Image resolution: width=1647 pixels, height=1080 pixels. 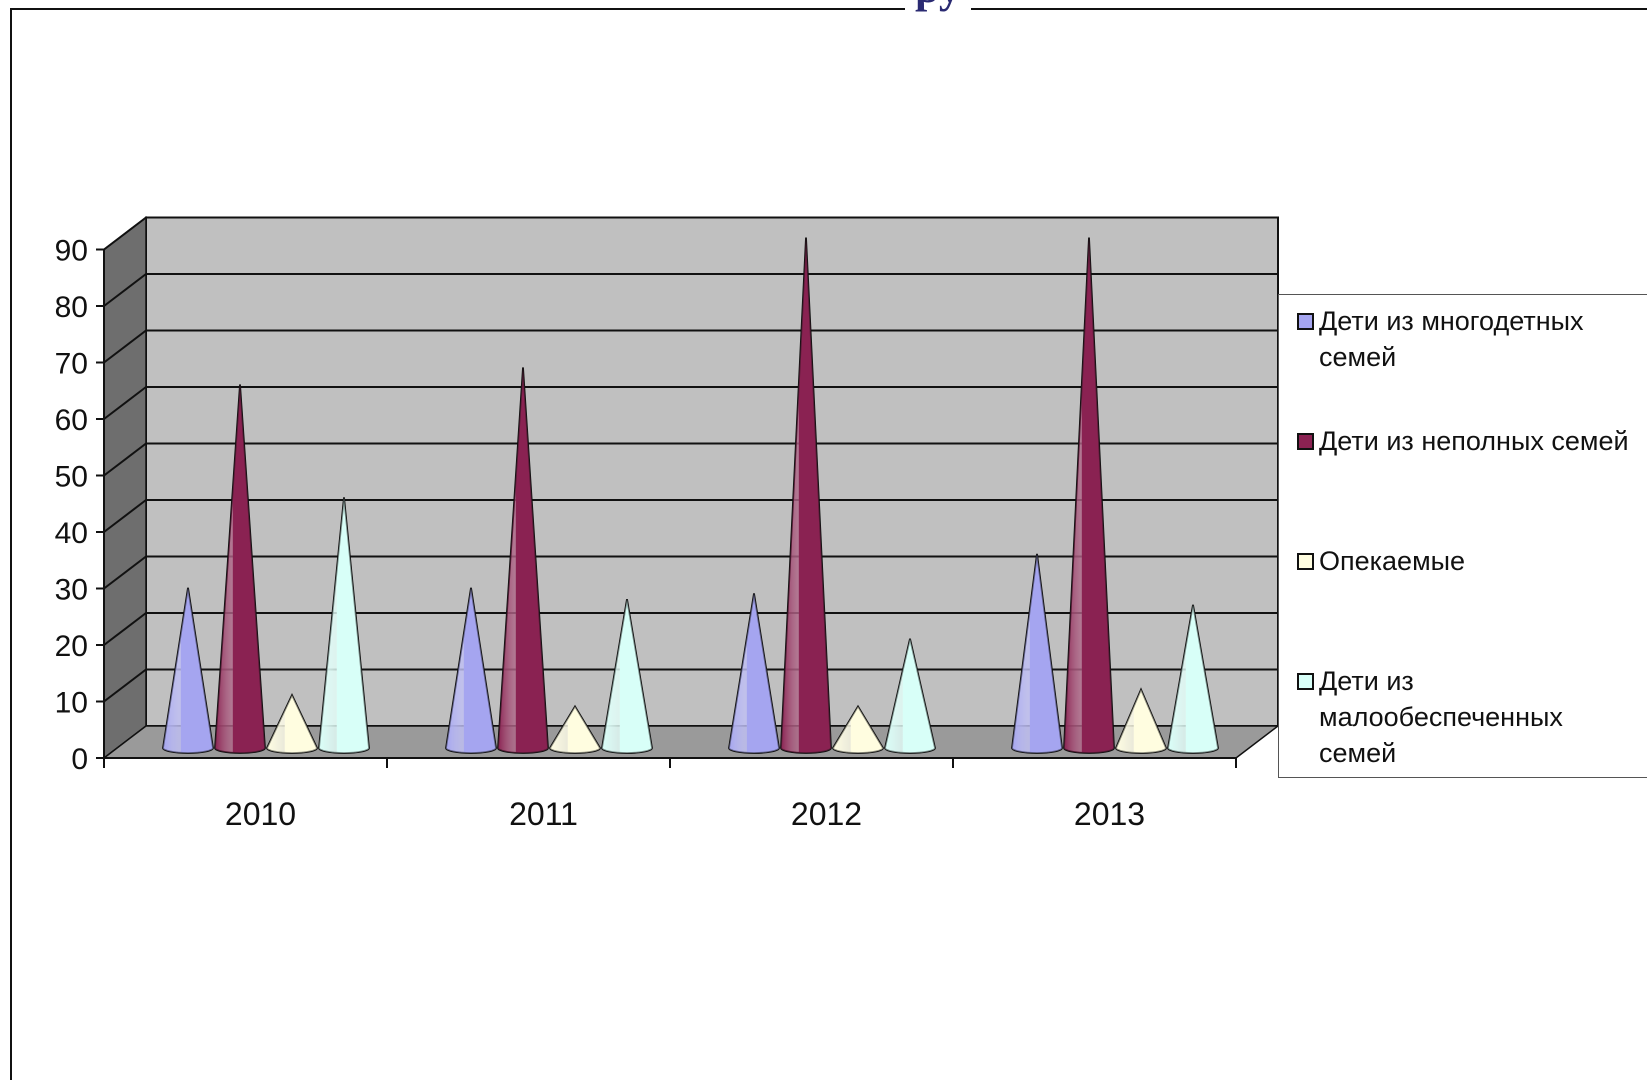 I want to click on y-tick-label: 0, so click(x=79, y=759).